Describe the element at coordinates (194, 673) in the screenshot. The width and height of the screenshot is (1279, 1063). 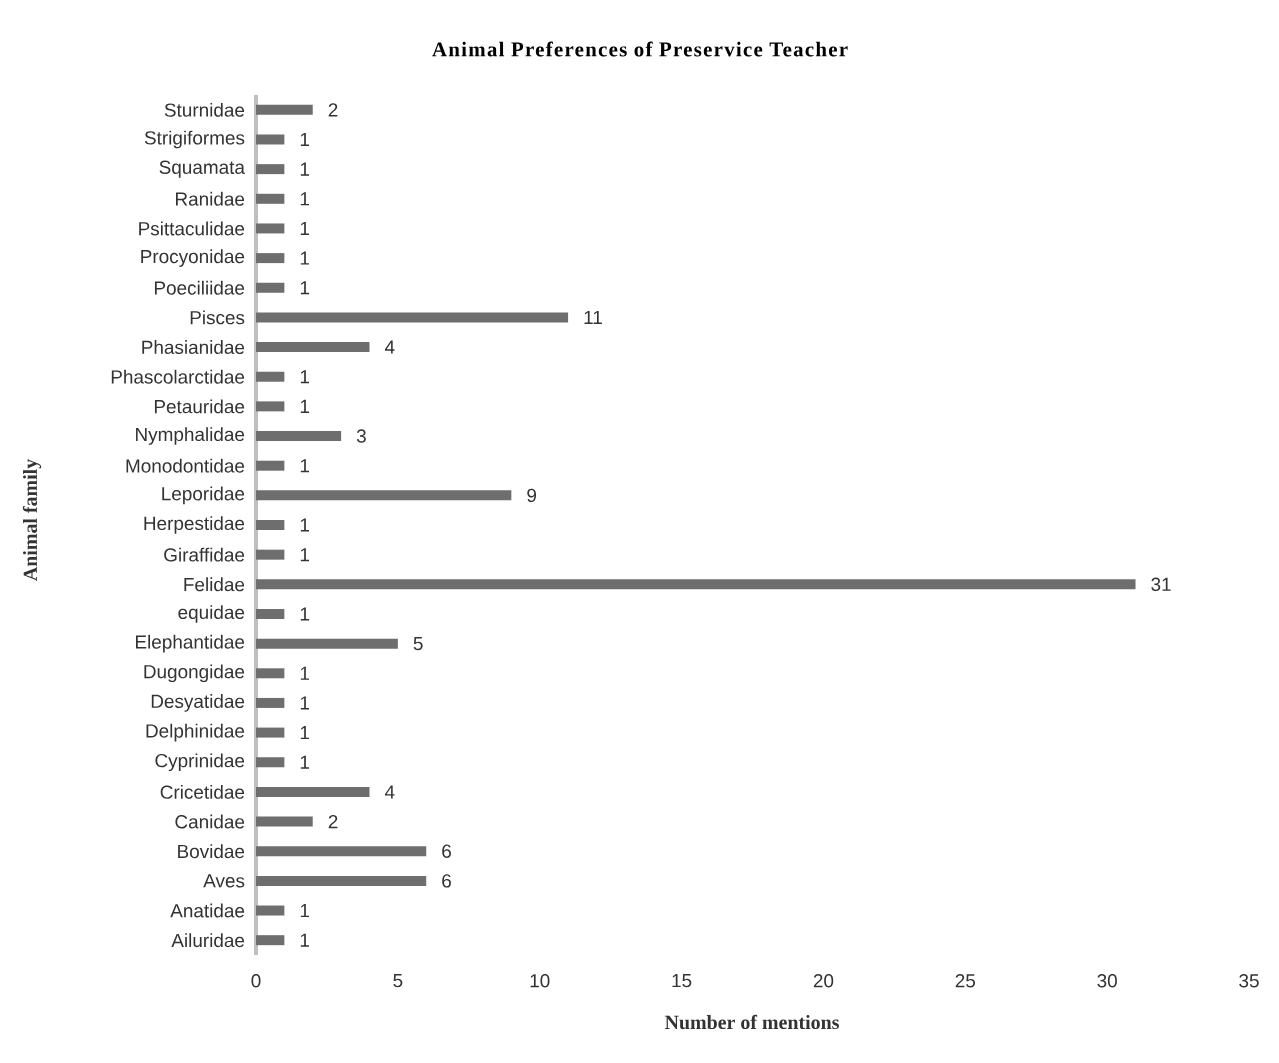
I see `y-tick-label: Dugongidae` at that location.